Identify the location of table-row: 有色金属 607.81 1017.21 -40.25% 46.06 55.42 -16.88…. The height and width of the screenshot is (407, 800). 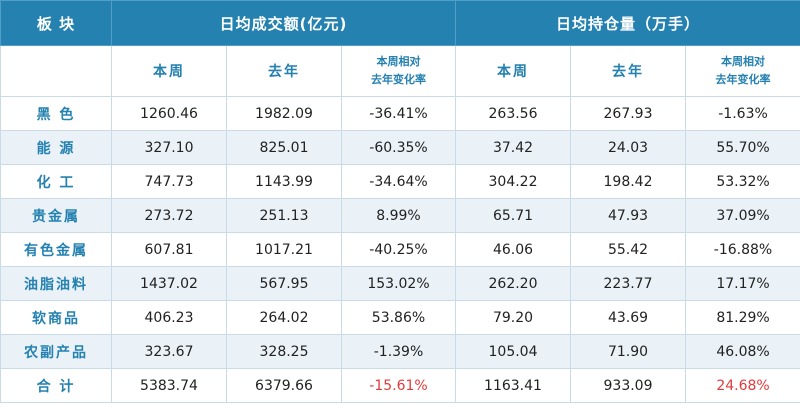
(400, 249).